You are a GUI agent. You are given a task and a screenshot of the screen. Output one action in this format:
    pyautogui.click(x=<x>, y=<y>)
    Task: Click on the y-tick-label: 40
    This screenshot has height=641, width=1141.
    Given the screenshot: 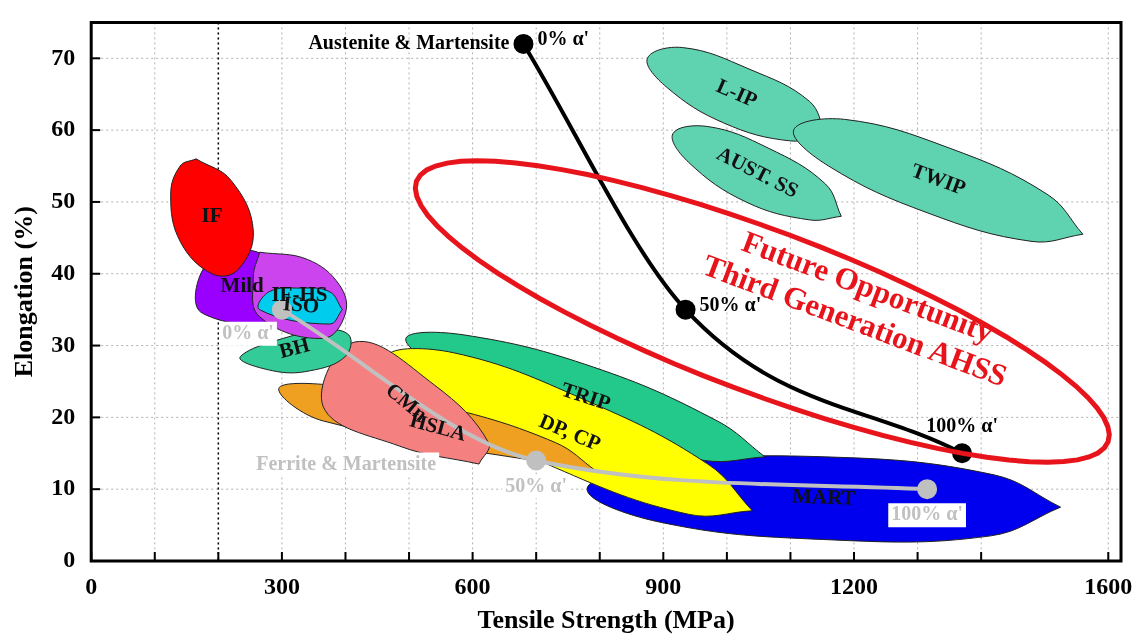 What is the action you would take?
    pyautogui.click(x=63, y=271)
    